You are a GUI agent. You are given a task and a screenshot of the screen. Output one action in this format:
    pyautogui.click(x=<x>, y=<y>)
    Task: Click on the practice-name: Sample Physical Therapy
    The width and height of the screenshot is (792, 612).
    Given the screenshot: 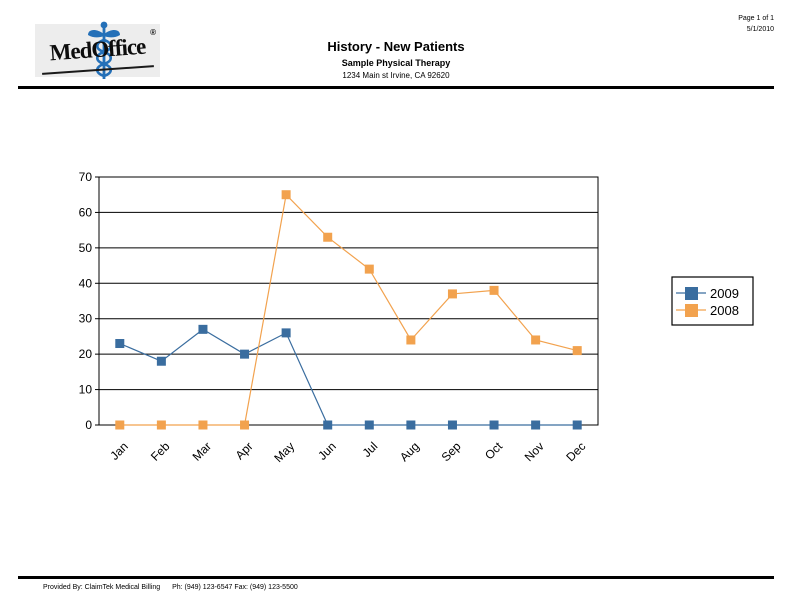 What is the action you would take?
    pyautogui.click(x=396, y=63)
    